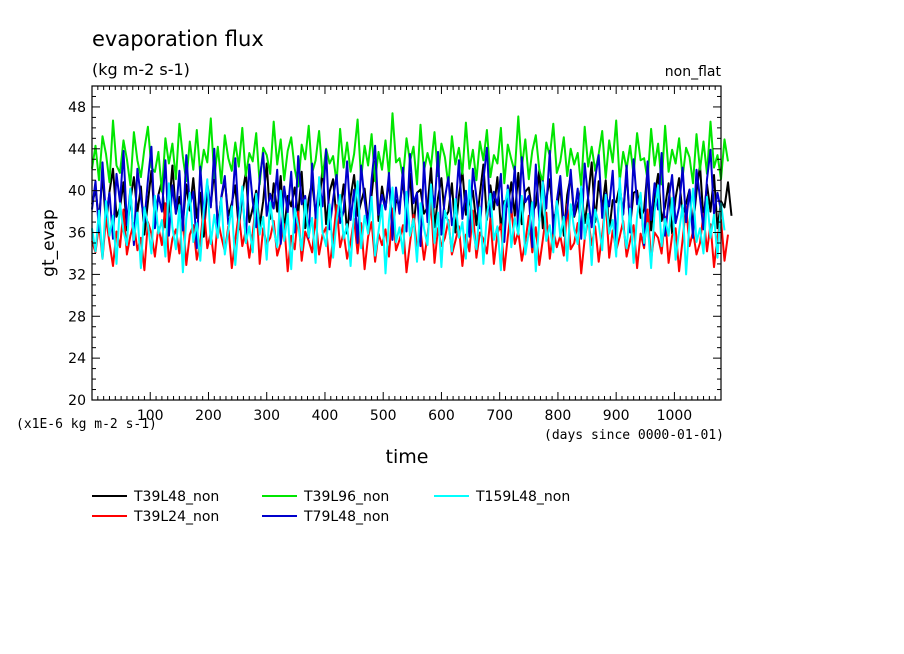  Describe the element at coordinates (266, 416) in the screenshot. I see `x-tick-label: 300` at that location.